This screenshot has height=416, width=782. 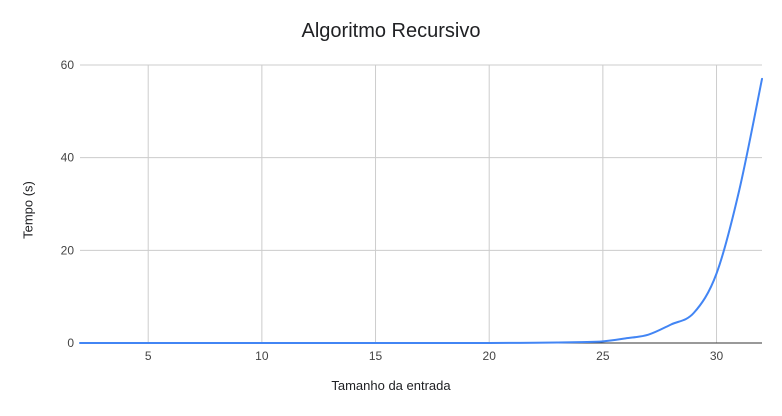 I want to click on y-tick-label: 40, so click(x=68, y=158).